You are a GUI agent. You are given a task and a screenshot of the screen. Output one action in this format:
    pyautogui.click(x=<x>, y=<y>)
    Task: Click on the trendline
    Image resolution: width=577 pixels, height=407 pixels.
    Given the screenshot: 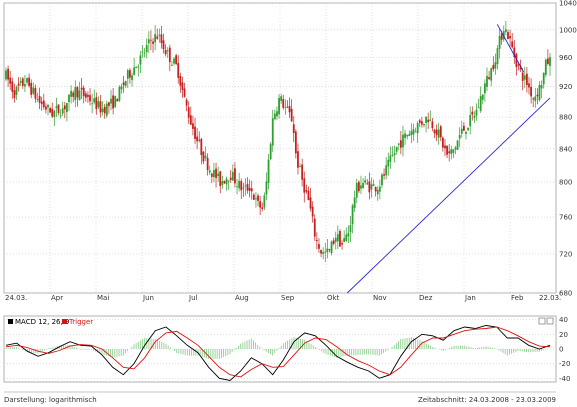 What is the action you would take?
    pyautogui.click(x=510, y=48)
    